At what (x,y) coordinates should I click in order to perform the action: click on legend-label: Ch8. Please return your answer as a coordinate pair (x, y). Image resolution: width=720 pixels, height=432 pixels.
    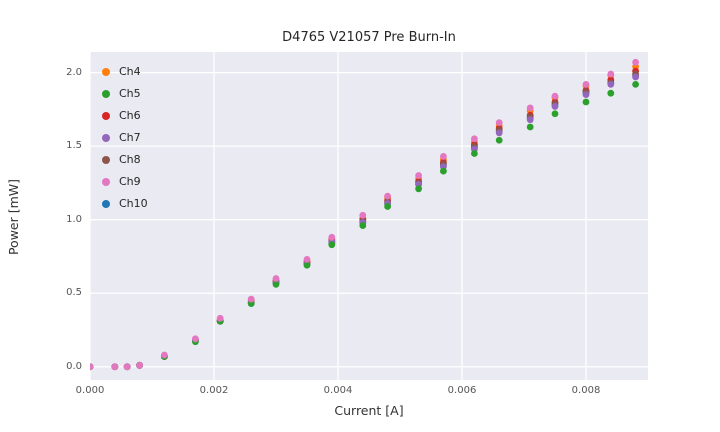
    Looking at the image, I should click on (130, 159).